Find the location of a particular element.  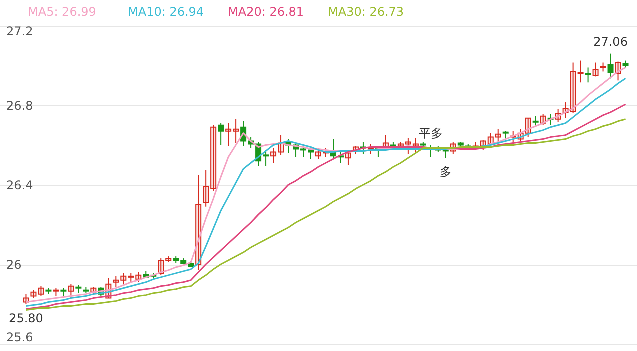

y-tick-label: 27.2 is located at coordinates (20, 31).